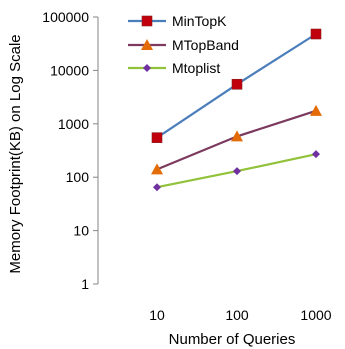  I want to click on y-tick-label: 10000, so click(69, 70).